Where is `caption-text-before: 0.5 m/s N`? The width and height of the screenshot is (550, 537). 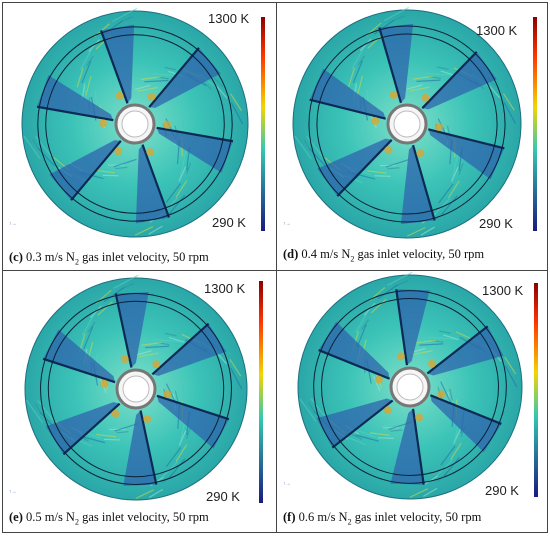 caption-text-before: 0.5 m/s N is located at coordinates (50, 517).